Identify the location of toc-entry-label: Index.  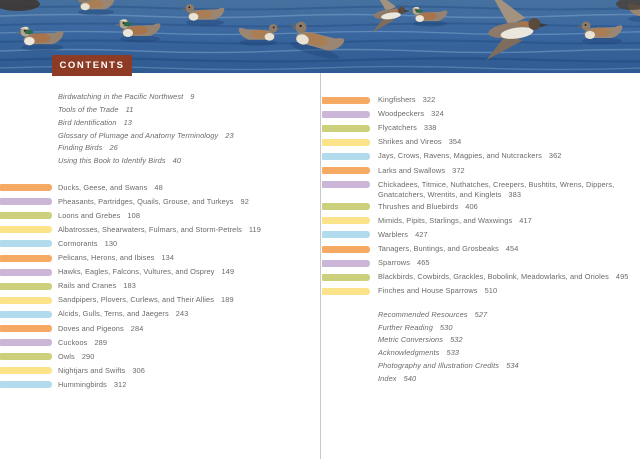
(387, 378).